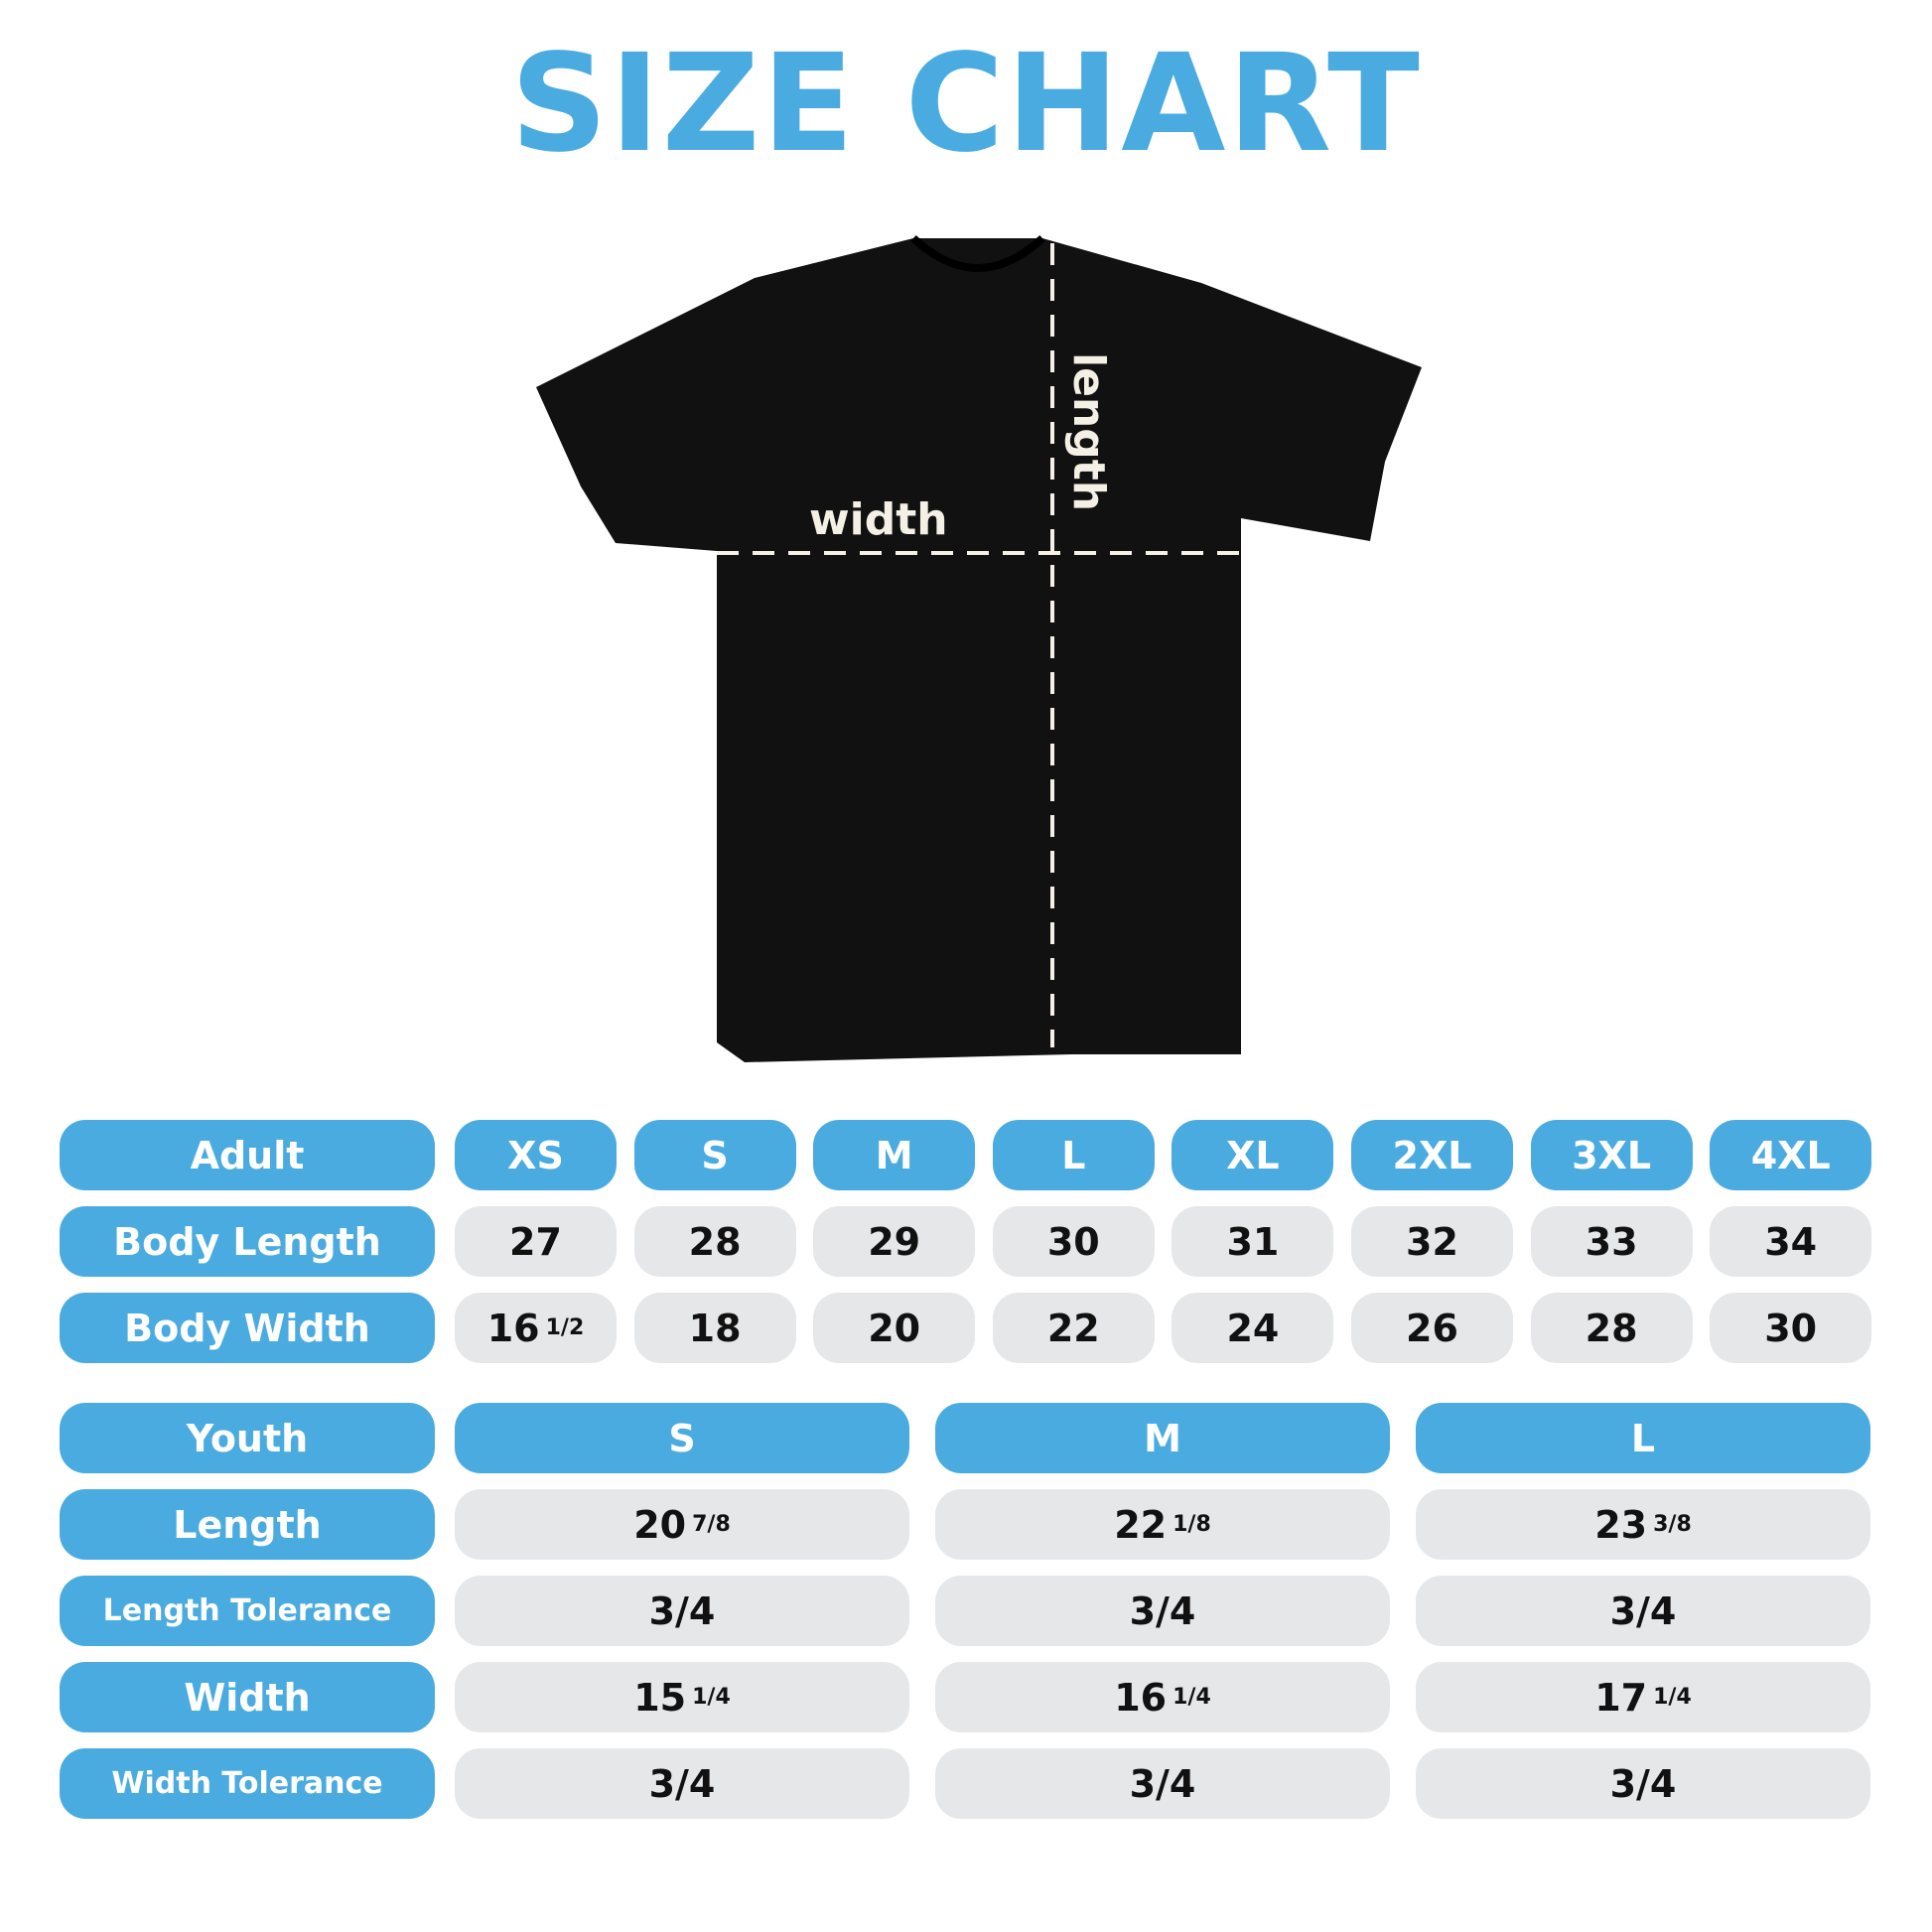 The image size is (1932, 1932). I want to click on cell-value: 2XL, so click(1432, 1155).